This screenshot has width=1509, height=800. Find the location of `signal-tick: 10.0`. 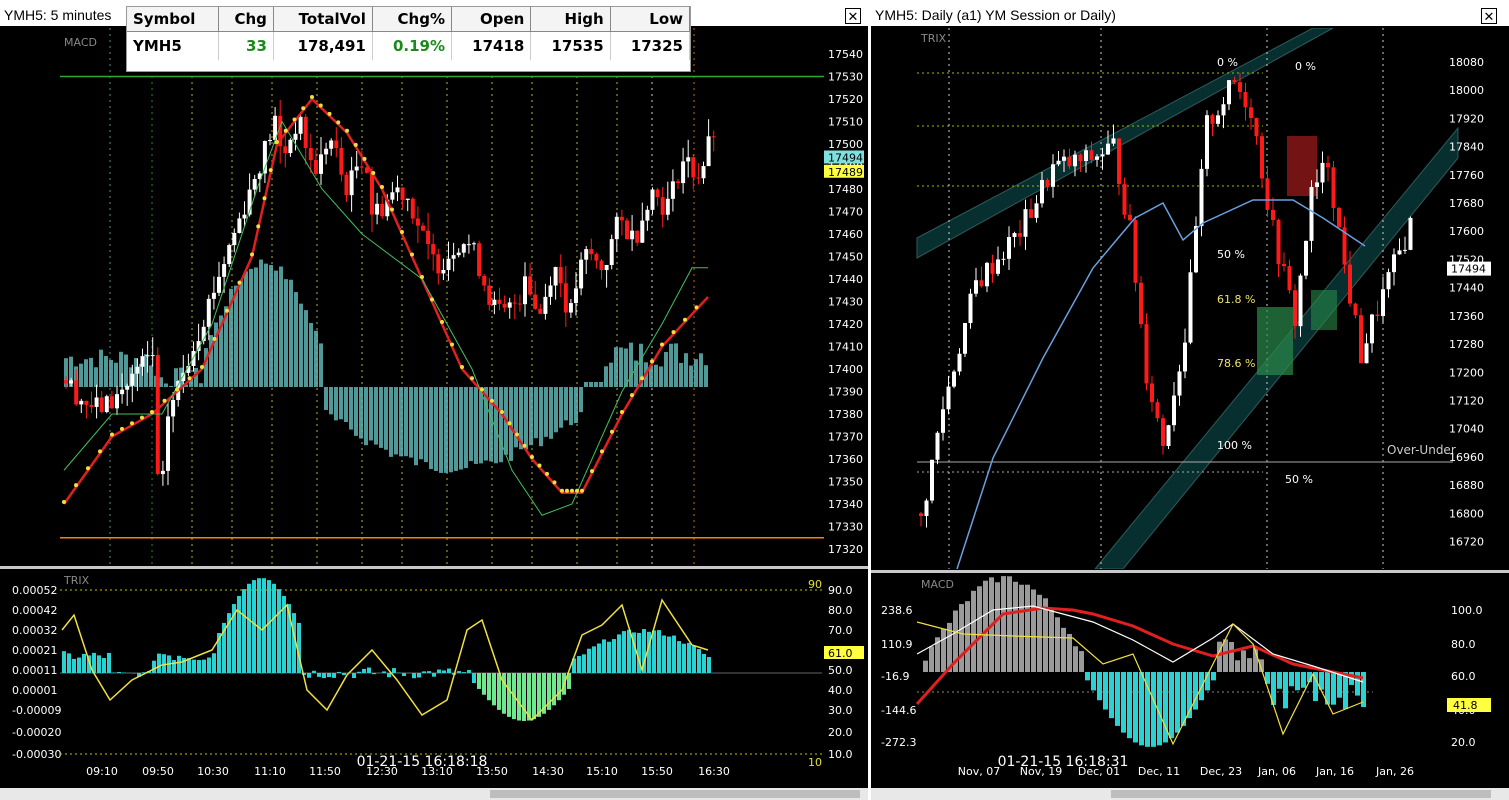

signal-tick: 10.0 is located at coordinates (840, 754).